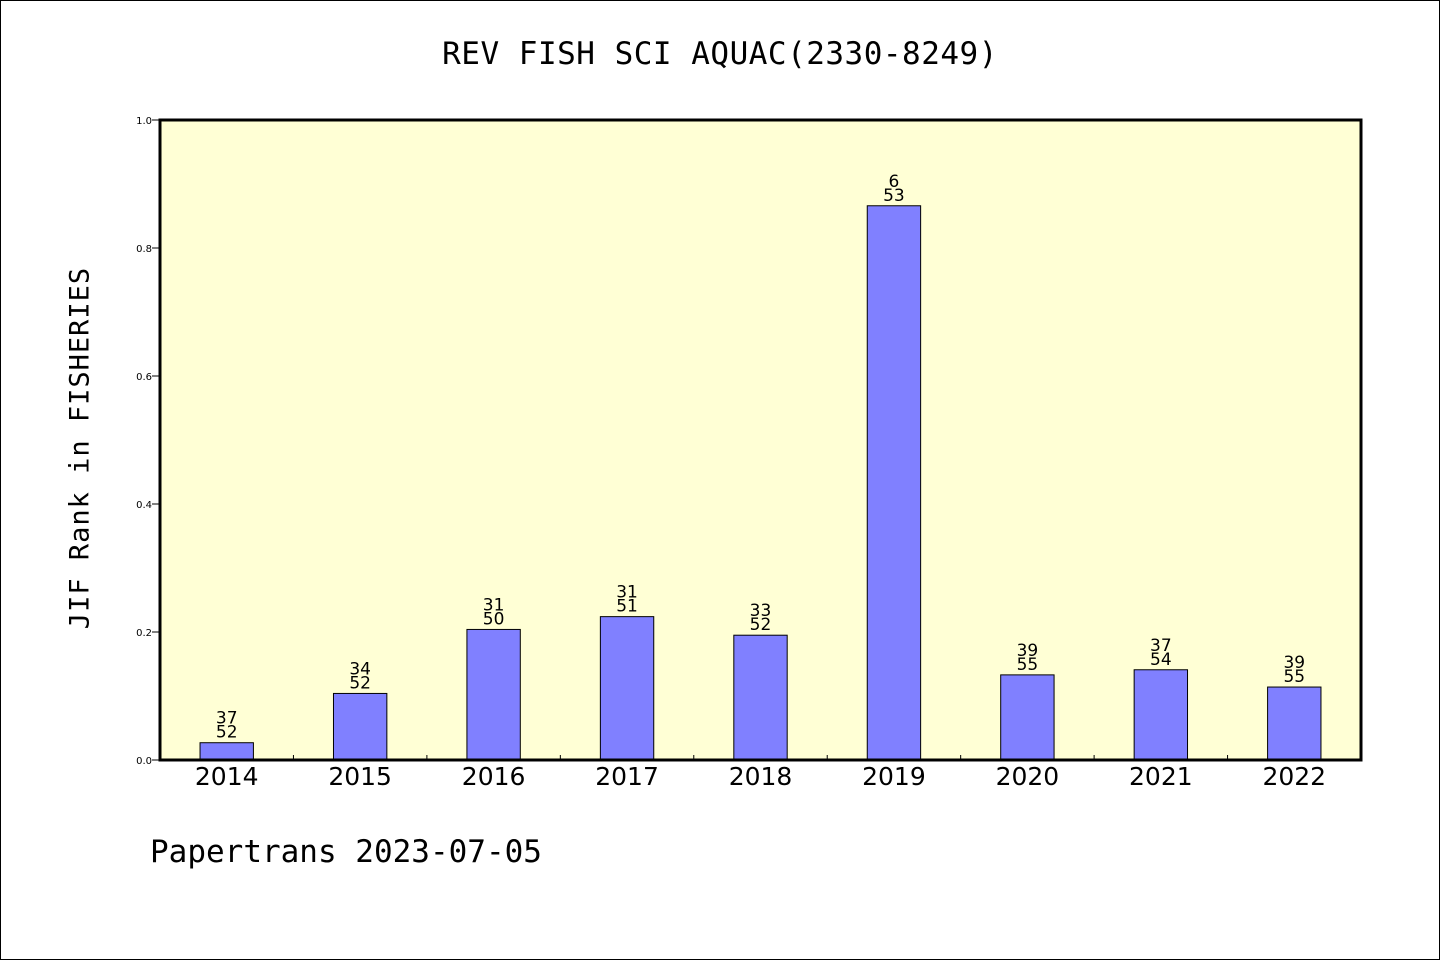 Image resolution: width=1440 pixels, height=960 pixels. Describe the element at coordinates (1027, 717) in the screenshot. I see `bar-2020` at that location.